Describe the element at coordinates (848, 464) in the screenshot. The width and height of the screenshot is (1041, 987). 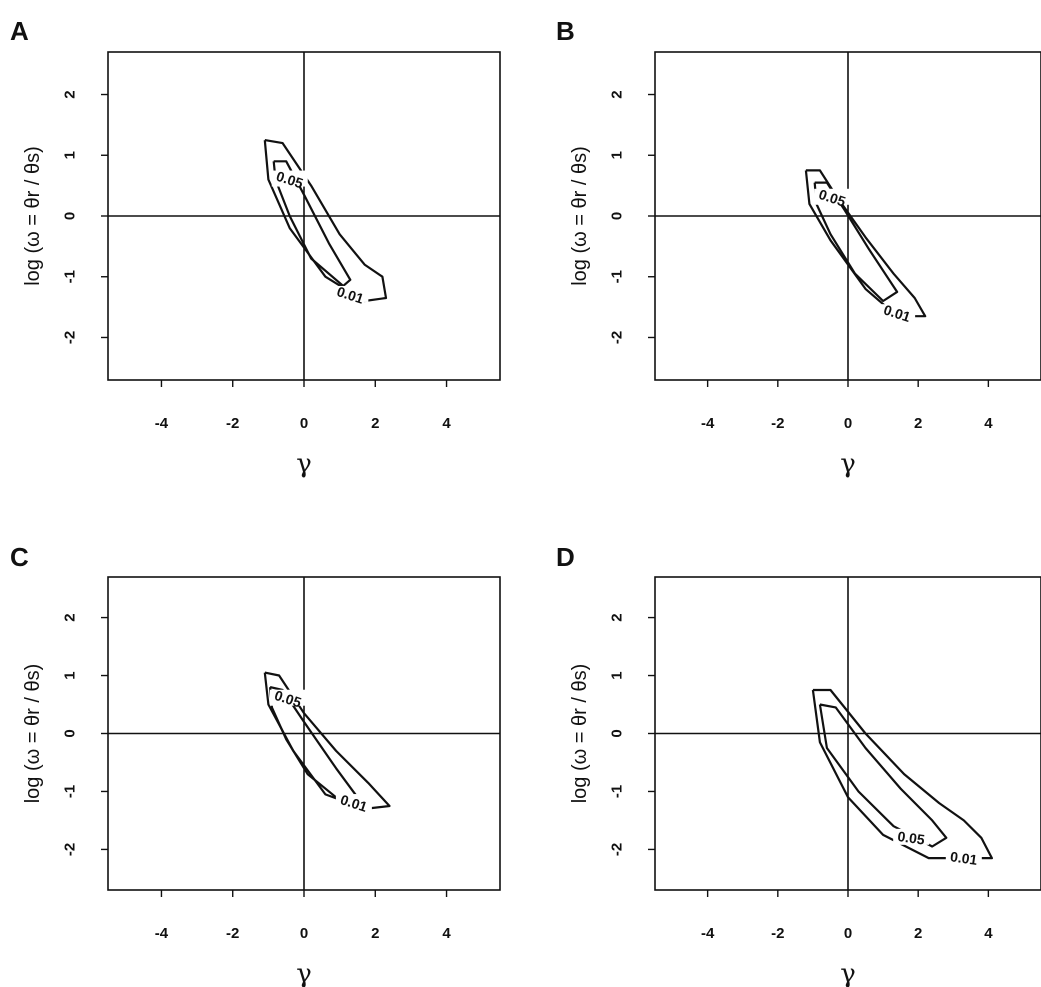
I see `panel-b-x-axis-label: γ` at that location.